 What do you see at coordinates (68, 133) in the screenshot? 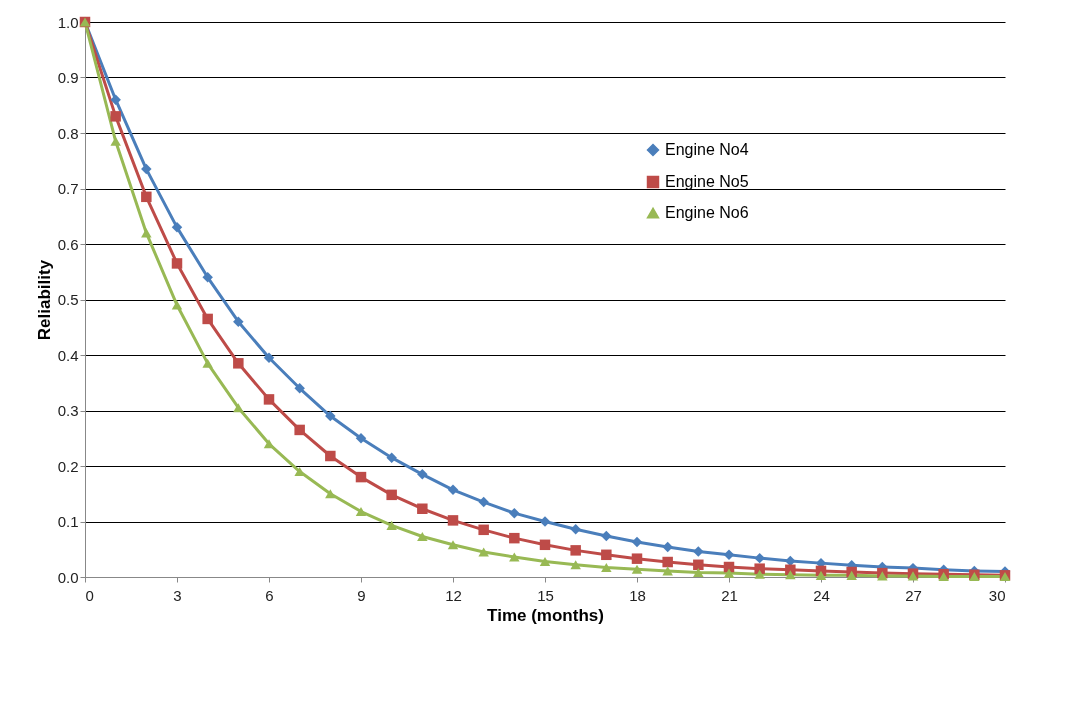
I see `y-tick-label: 0.8` at bounding box center [68, 133].